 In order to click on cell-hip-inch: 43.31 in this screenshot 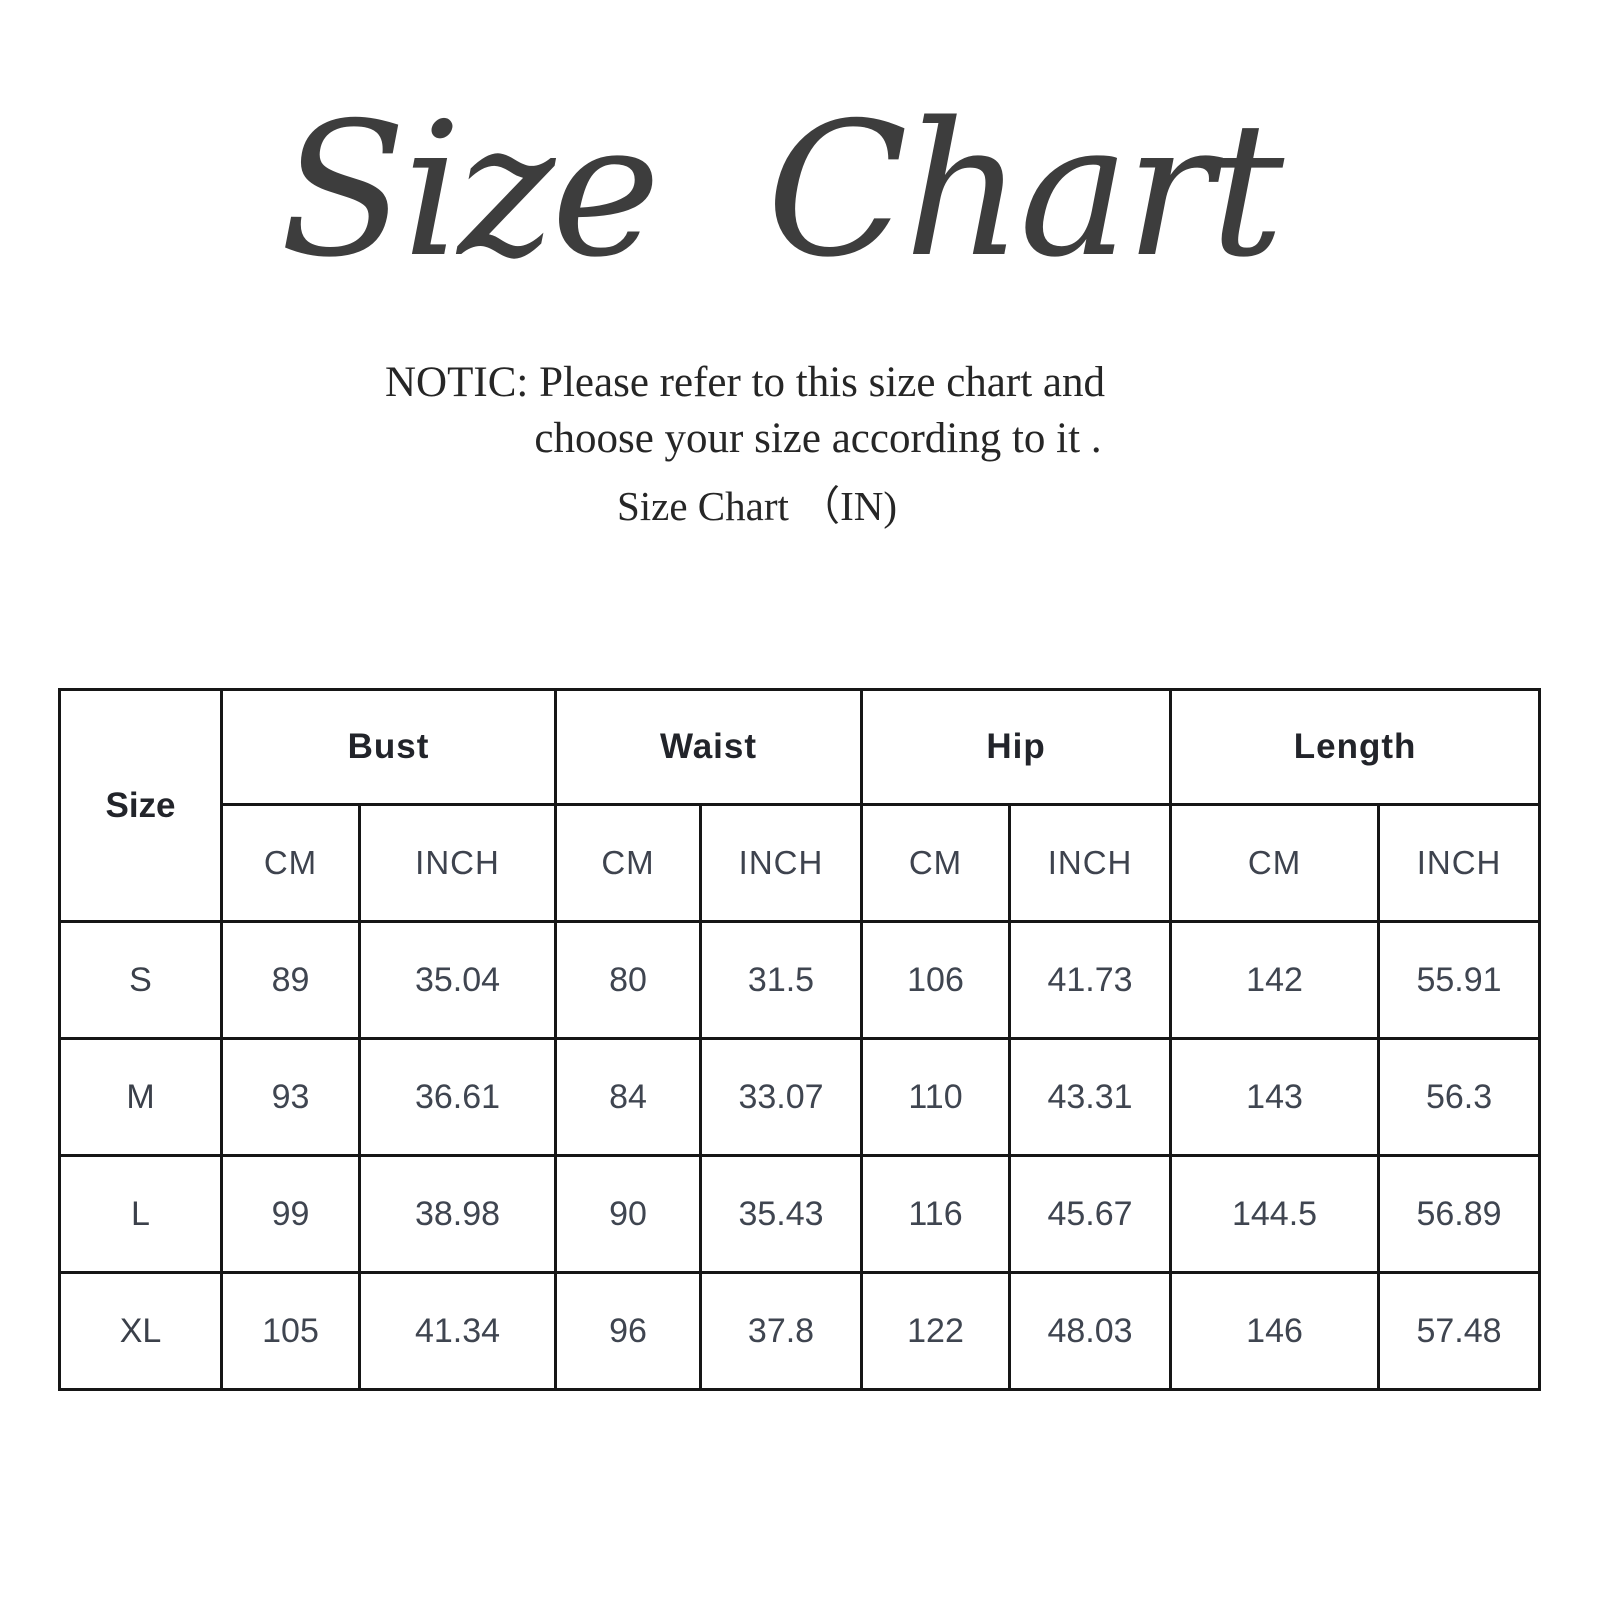, I will do `click(1090, 1097)`.